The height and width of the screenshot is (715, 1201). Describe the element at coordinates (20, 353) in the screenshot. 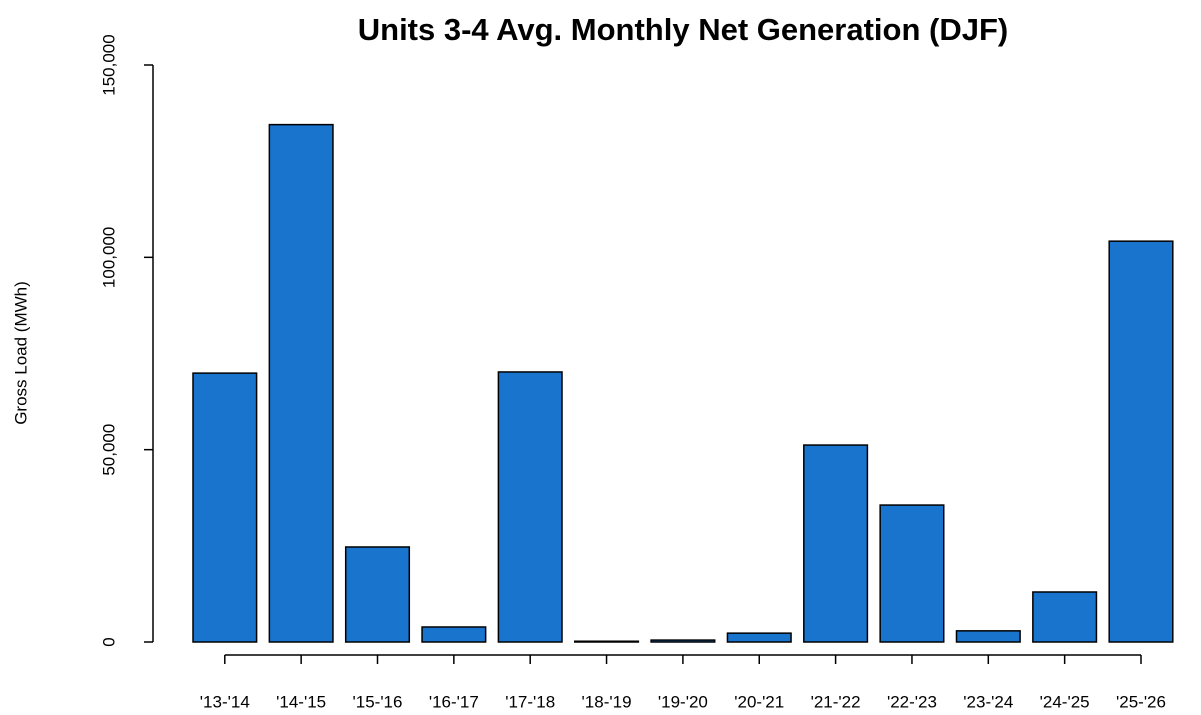

I see `y-axis-label: Gross Load (MWh)` at that location.